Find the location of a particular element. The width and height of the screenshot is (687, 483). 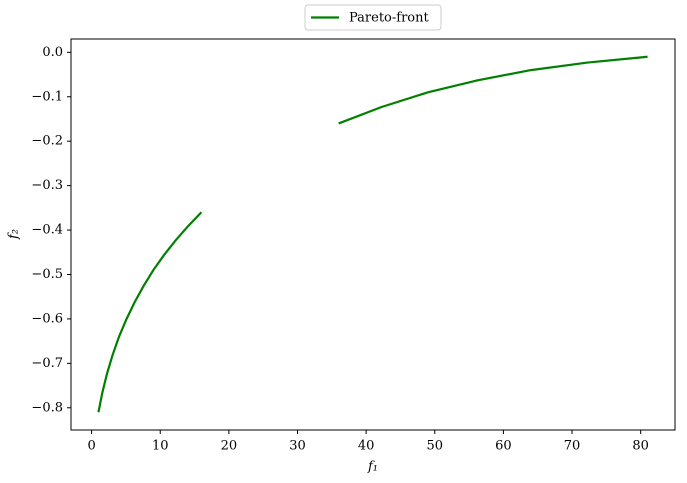

x-tick-label: 70 is located at coordinates (572, 446).